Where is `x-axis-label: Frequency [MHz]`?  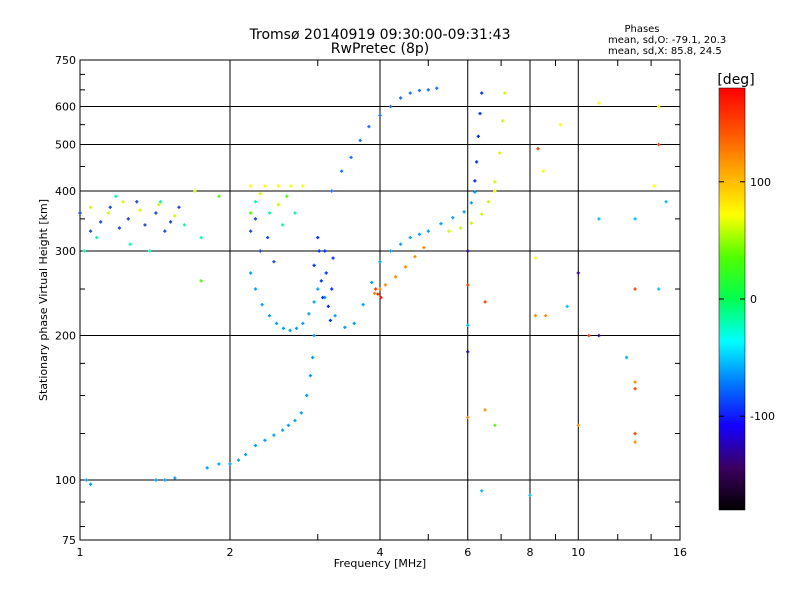 x-axis-label: Frequency [MHz] is located at coordinates (380, 563).